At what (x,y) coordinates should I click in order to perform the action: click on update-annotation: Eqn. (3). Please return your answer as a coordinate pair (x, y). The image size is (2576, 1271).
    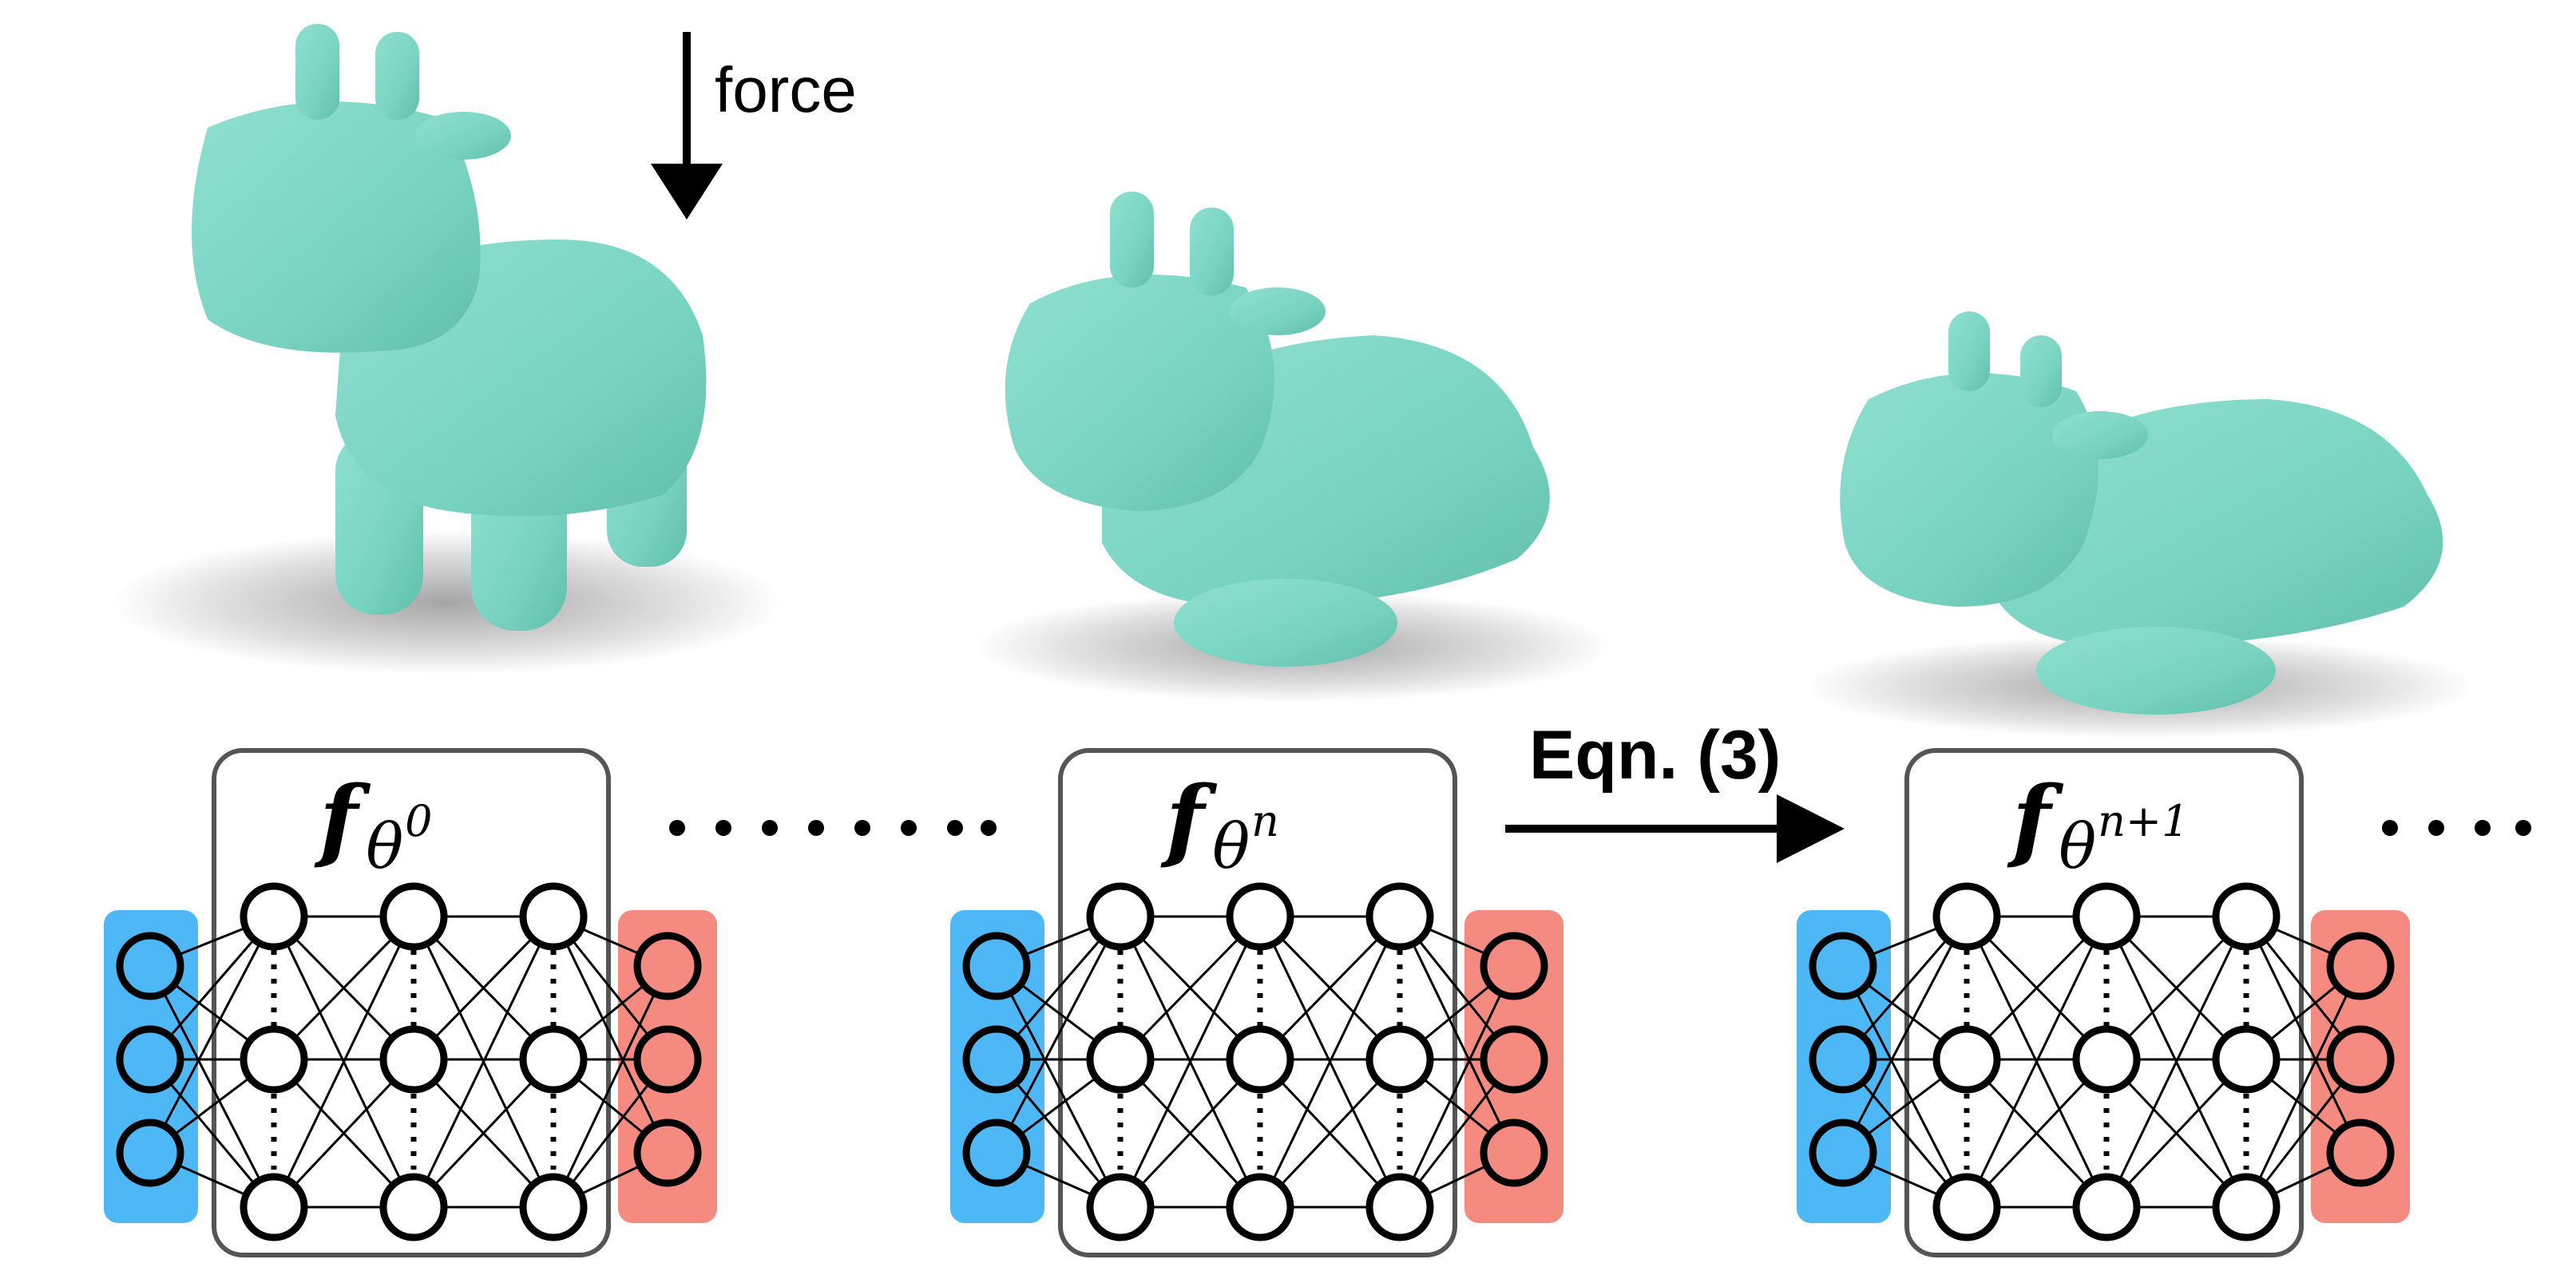
    Looking at the image, I should click on (1675, 790).